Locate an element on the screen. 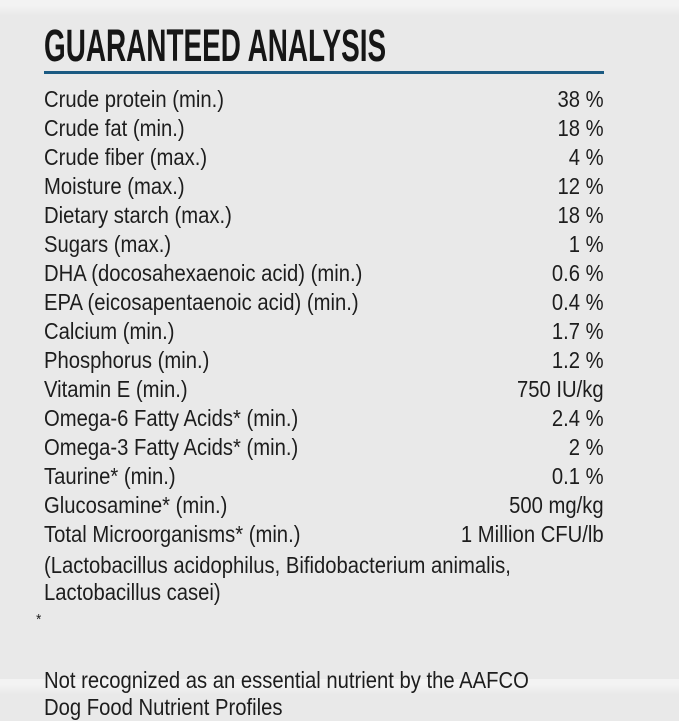  table-row: EPA (eicosapentaenoic acid) (min.) 0.4 % is located at coordinates (324, 302).